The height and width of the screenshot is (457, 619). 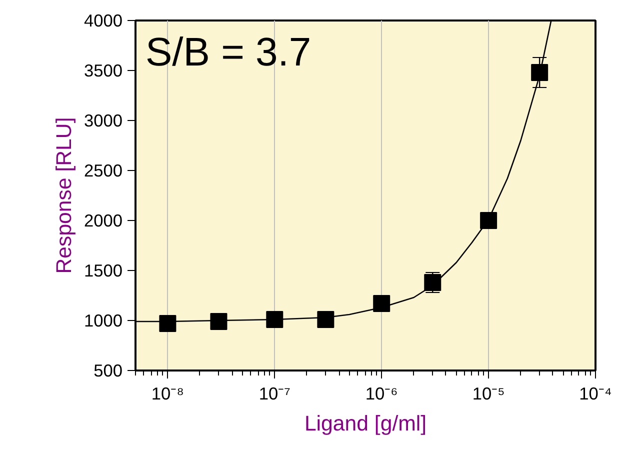 What do you see at coordinates (595, 394) in the screenshot?
I see `x-tick-label: 10⁻⁴` at bounding box center [595, 394].